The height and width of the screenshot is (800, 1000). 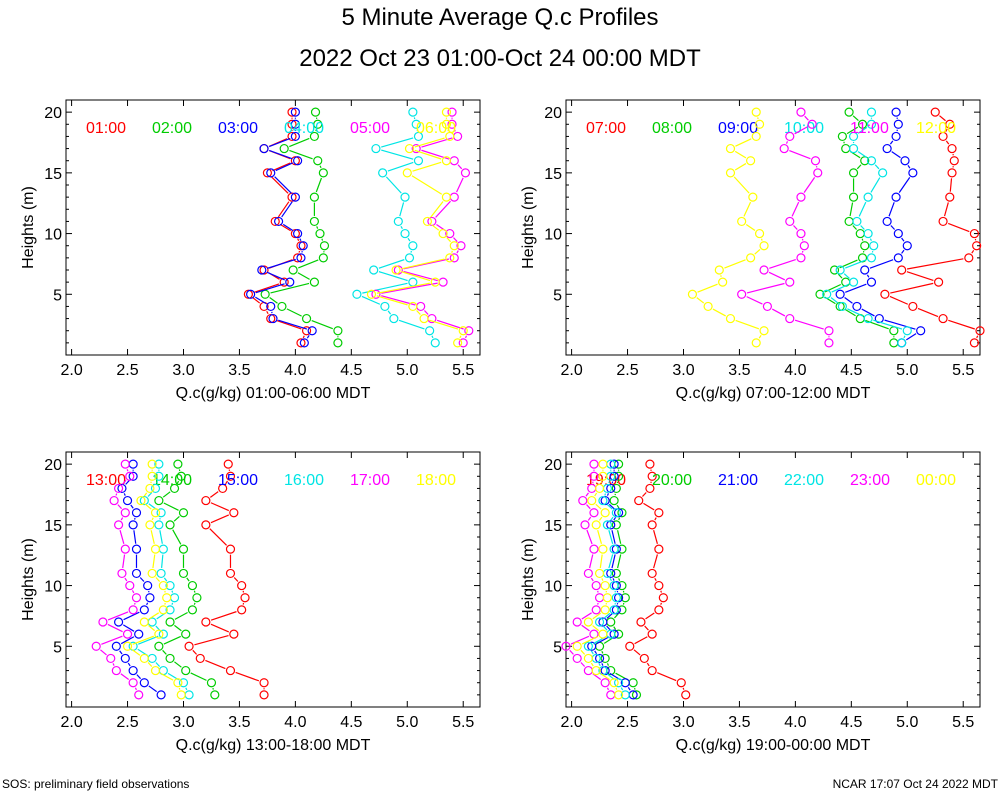 I want to click on legend-entry: 17:00, so click(x=370, y=480).